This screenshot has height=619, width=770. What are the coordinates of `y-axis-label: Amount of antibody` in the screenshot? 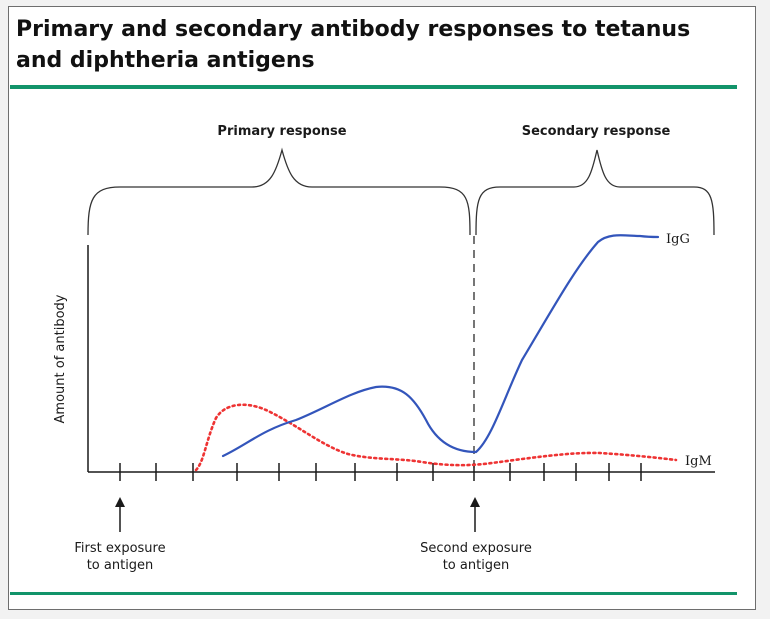 It's located at (60, 358).